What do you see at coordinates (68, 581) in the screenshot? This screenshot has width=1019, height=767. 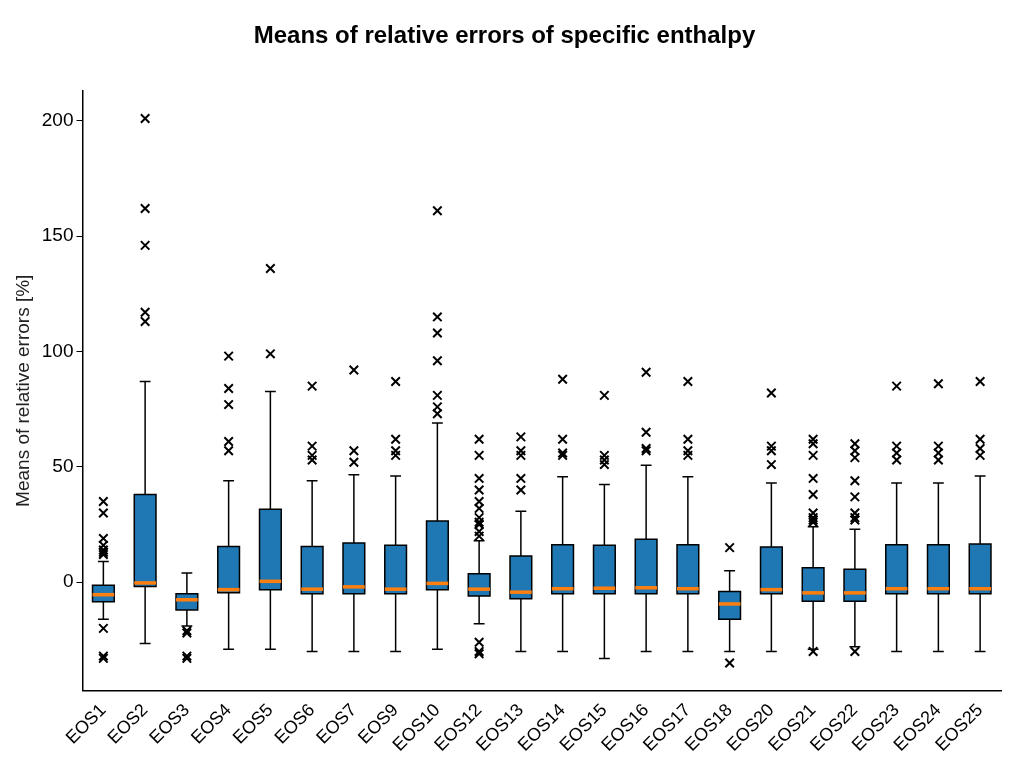 I see `y-tick-label: 0` at bounding box center [68, 581].